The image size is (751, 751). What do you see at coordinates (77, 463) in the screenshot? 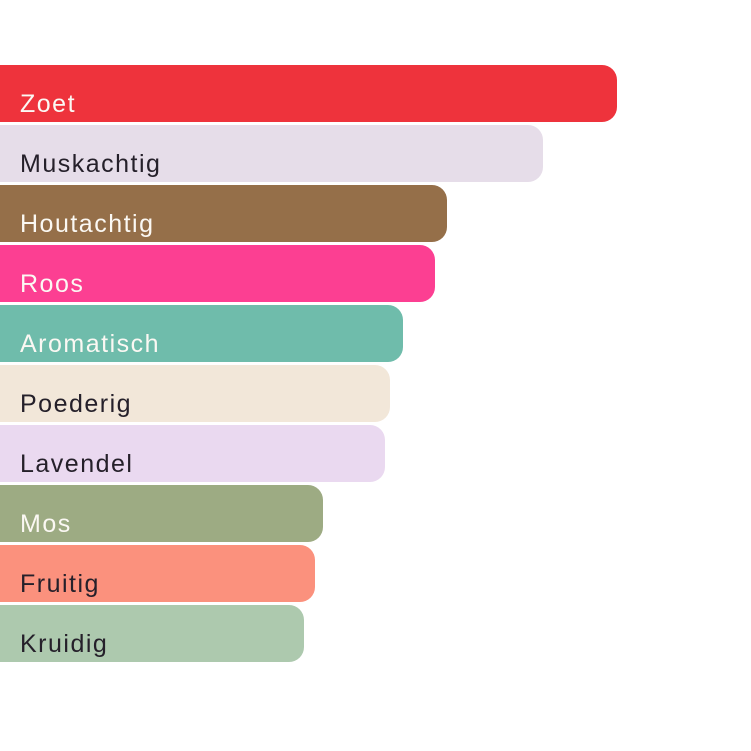
I see `bar-label: Lavendel` at bounding box center [77, 463].